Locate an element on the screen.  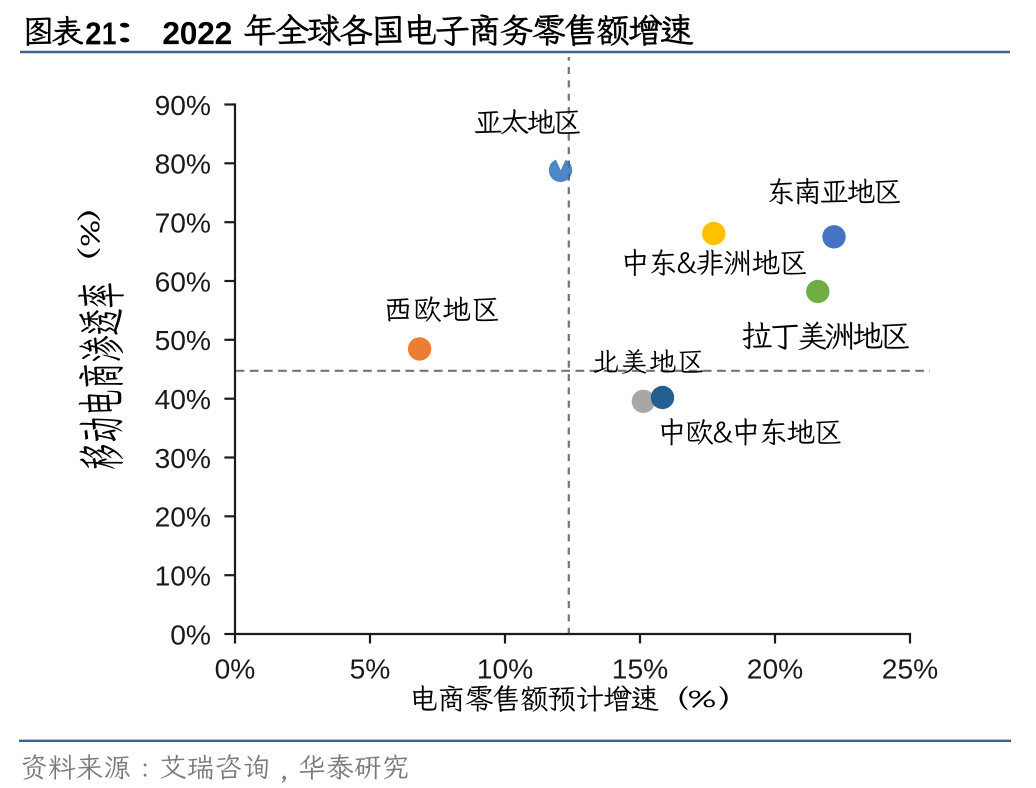
svg-text: 60% is located at coordinates (183, 281).